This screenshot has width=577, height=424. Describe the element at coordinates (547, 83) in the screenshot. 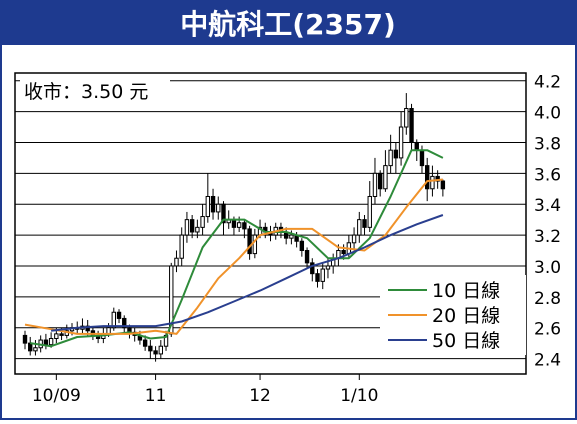

I see `y-tick-label: 4.2` at that location.